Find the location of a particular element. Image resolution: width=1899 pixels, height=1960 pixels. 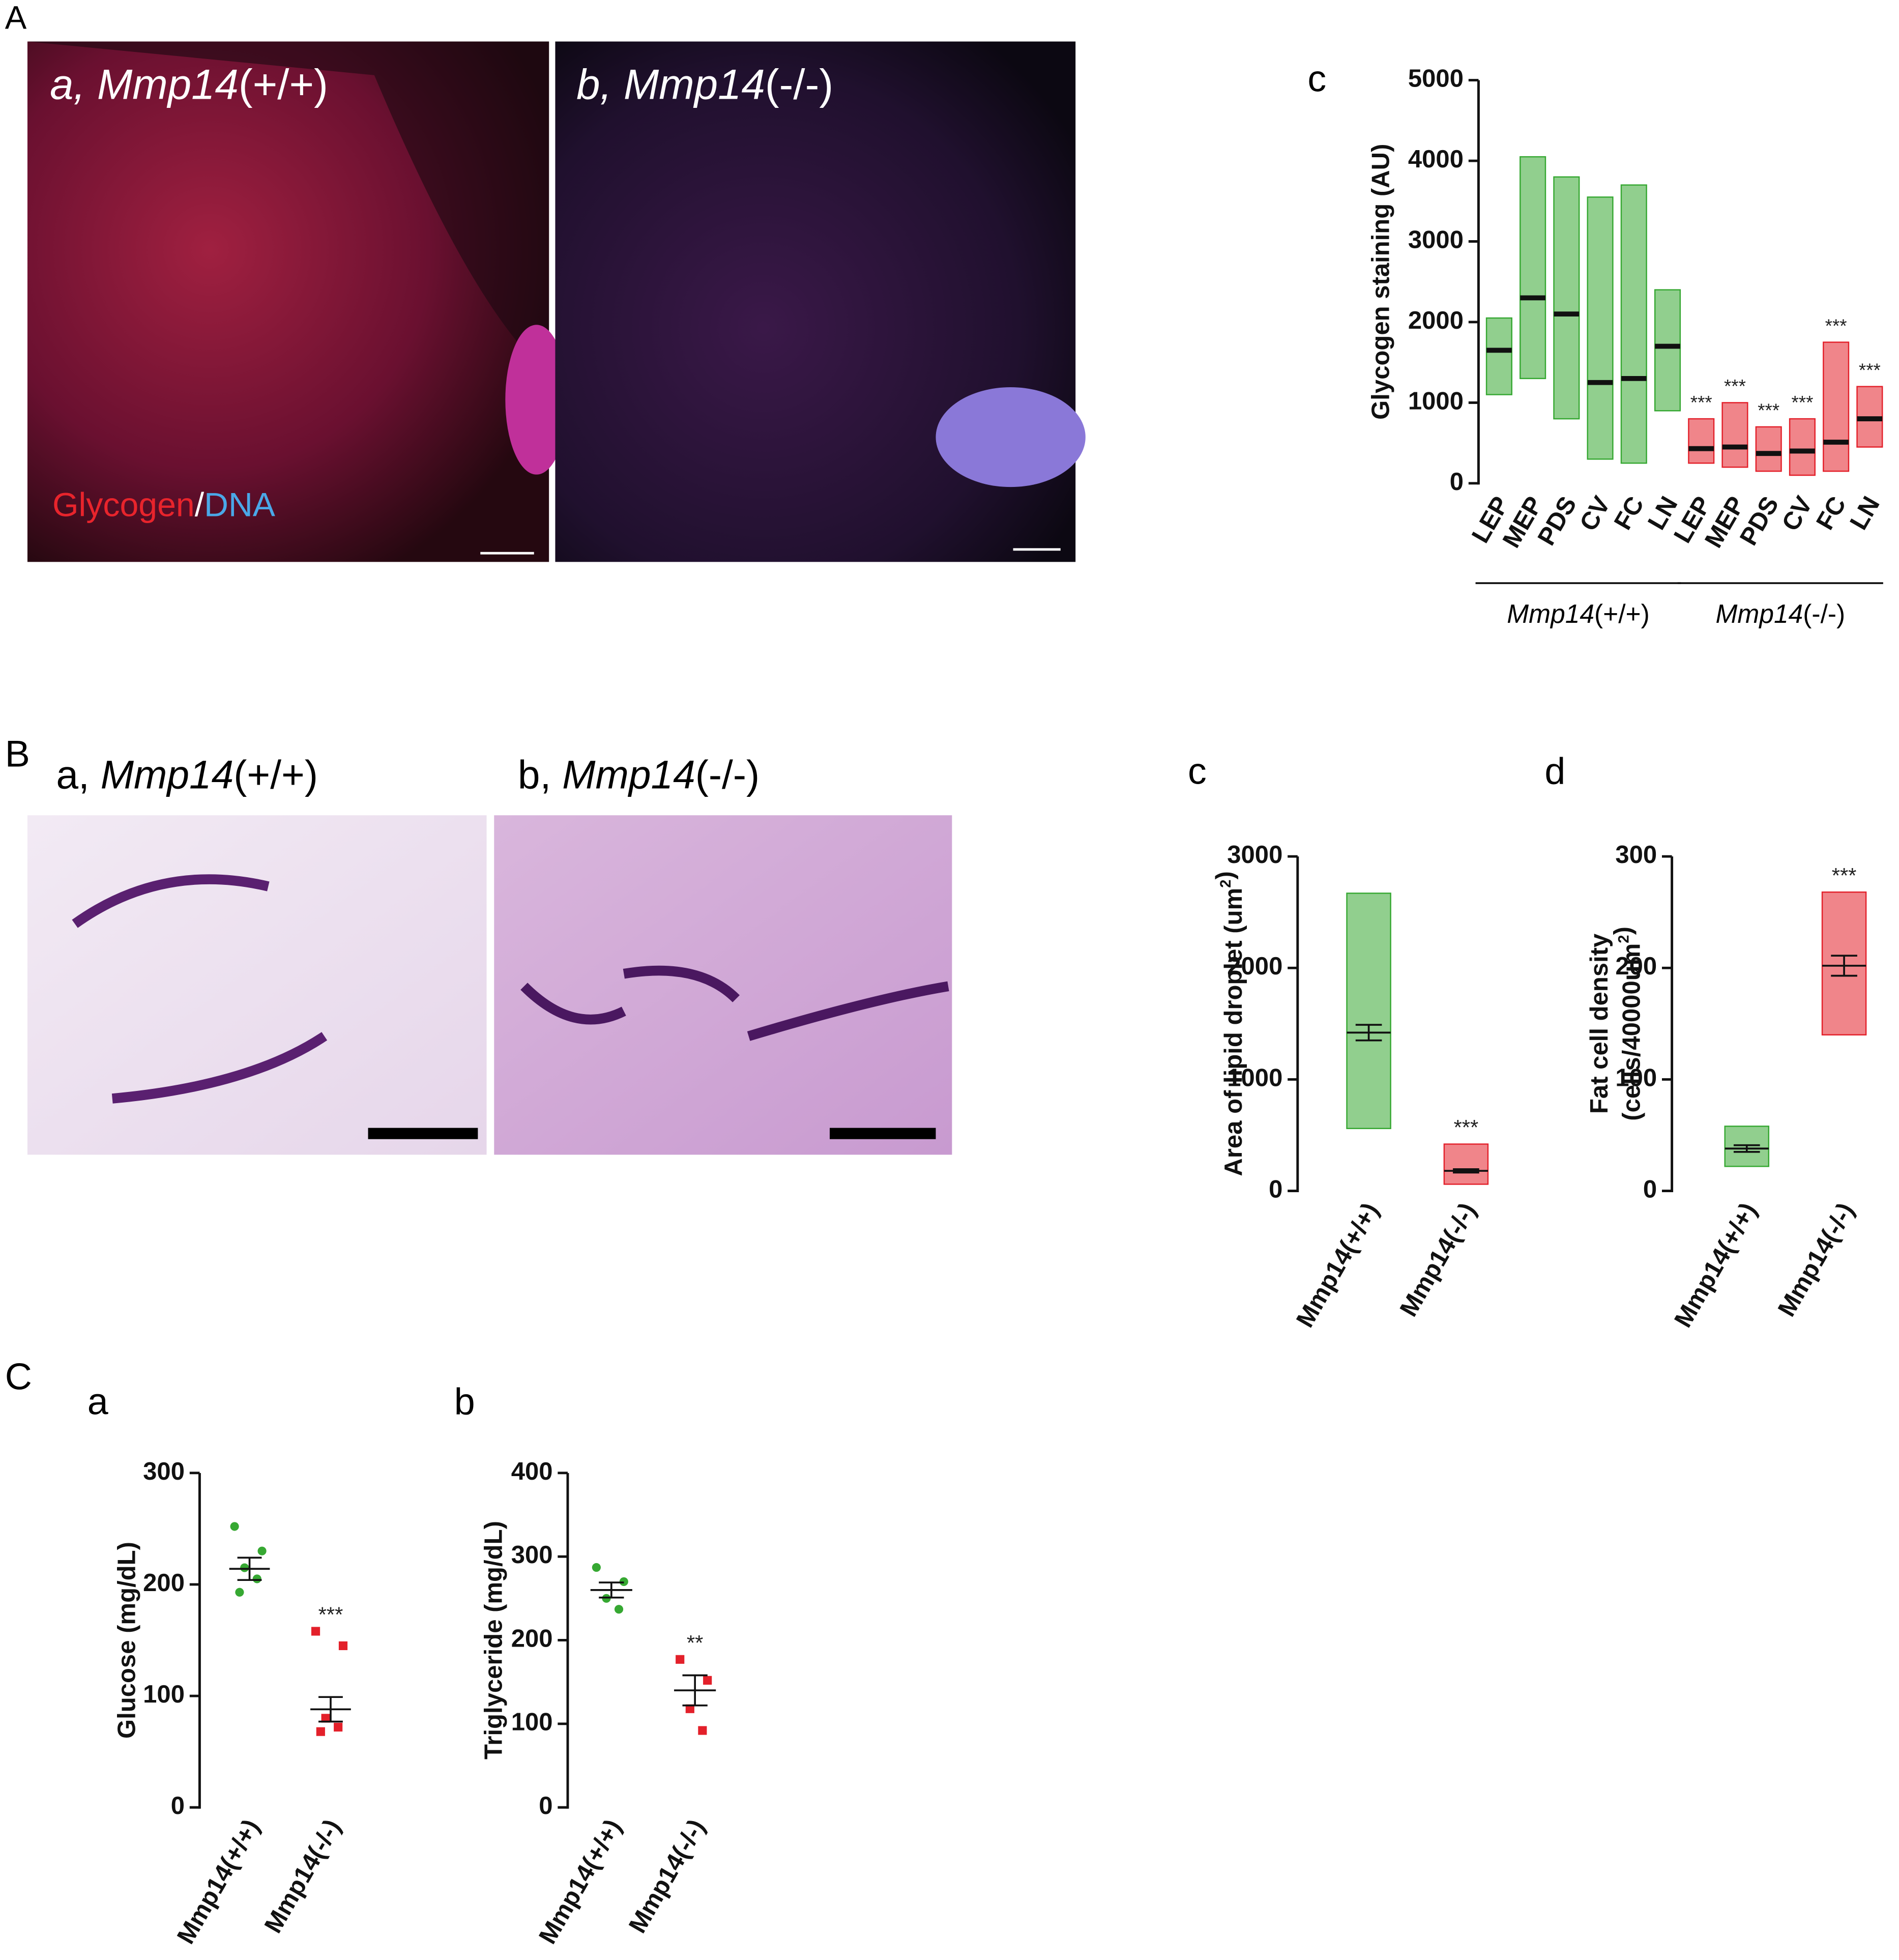

chart-label: d is located at coordinates (1555, 771).